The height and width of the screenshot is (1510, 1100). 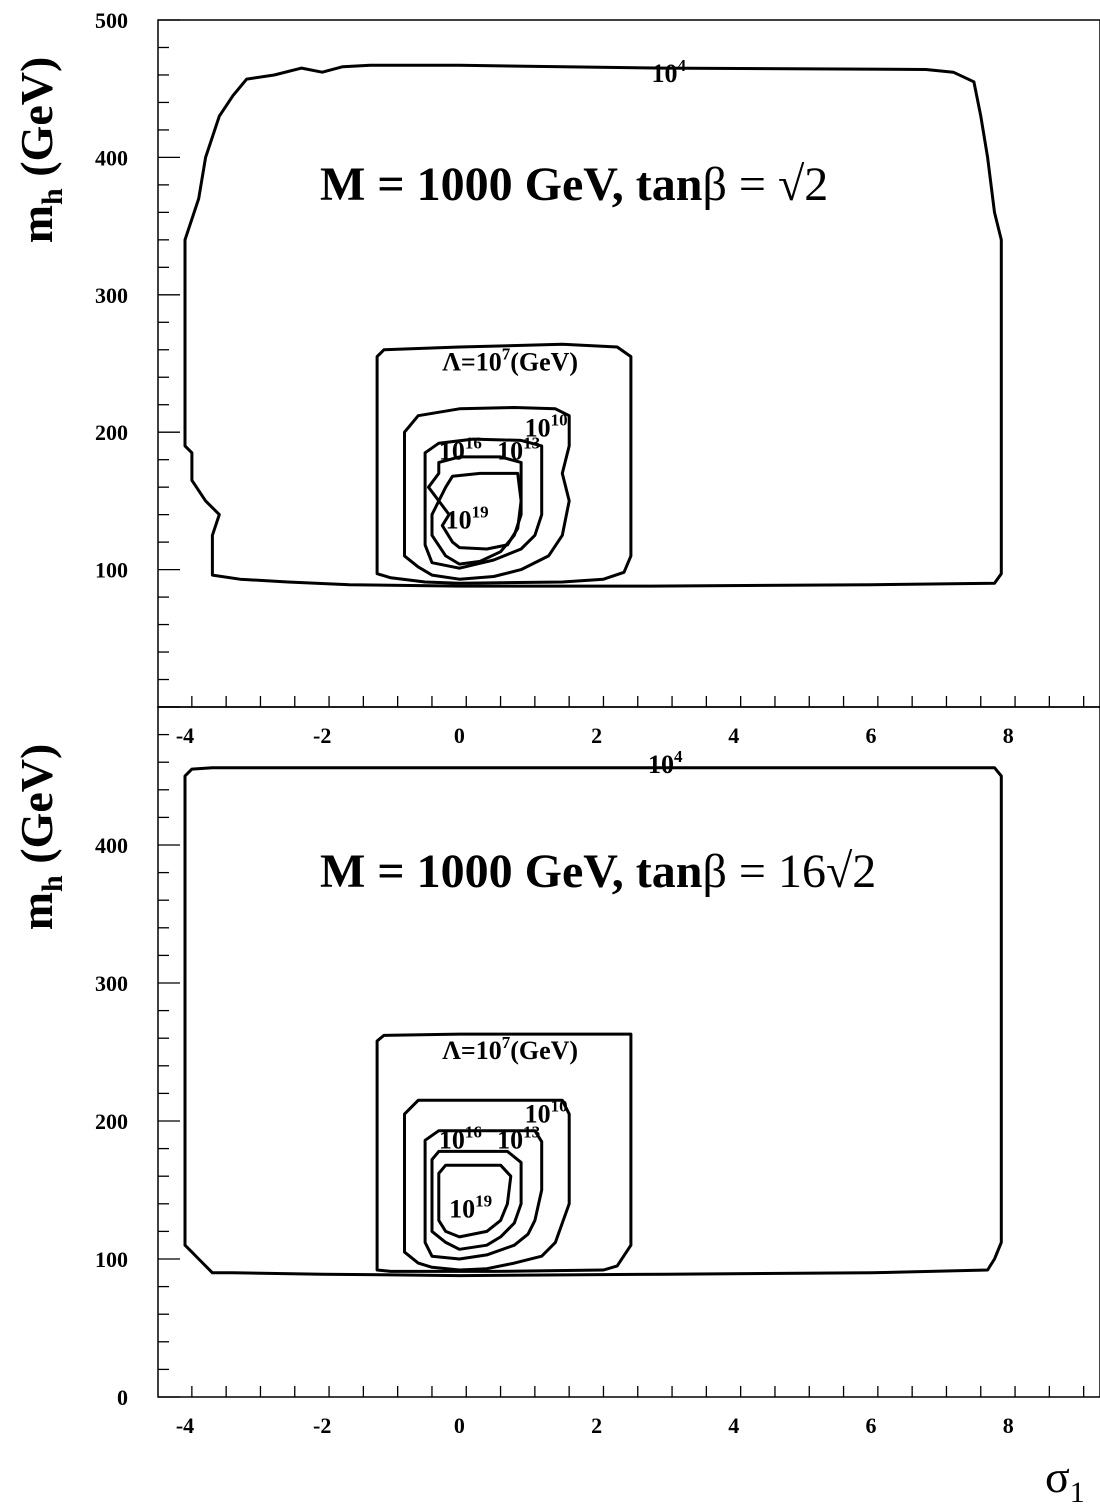 What do you see at coordinates (574, 184) in the screenshot?
I see `panel-title: M = 1000 GeV, tanβ = √2` at bounding box center [574, 184].